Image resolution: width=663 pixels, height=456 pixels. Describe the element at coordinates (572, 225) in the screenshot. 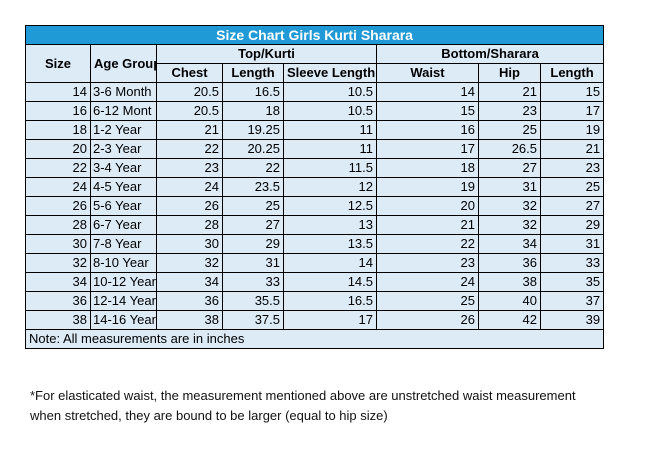

I see `table-cell: 29` at that location.